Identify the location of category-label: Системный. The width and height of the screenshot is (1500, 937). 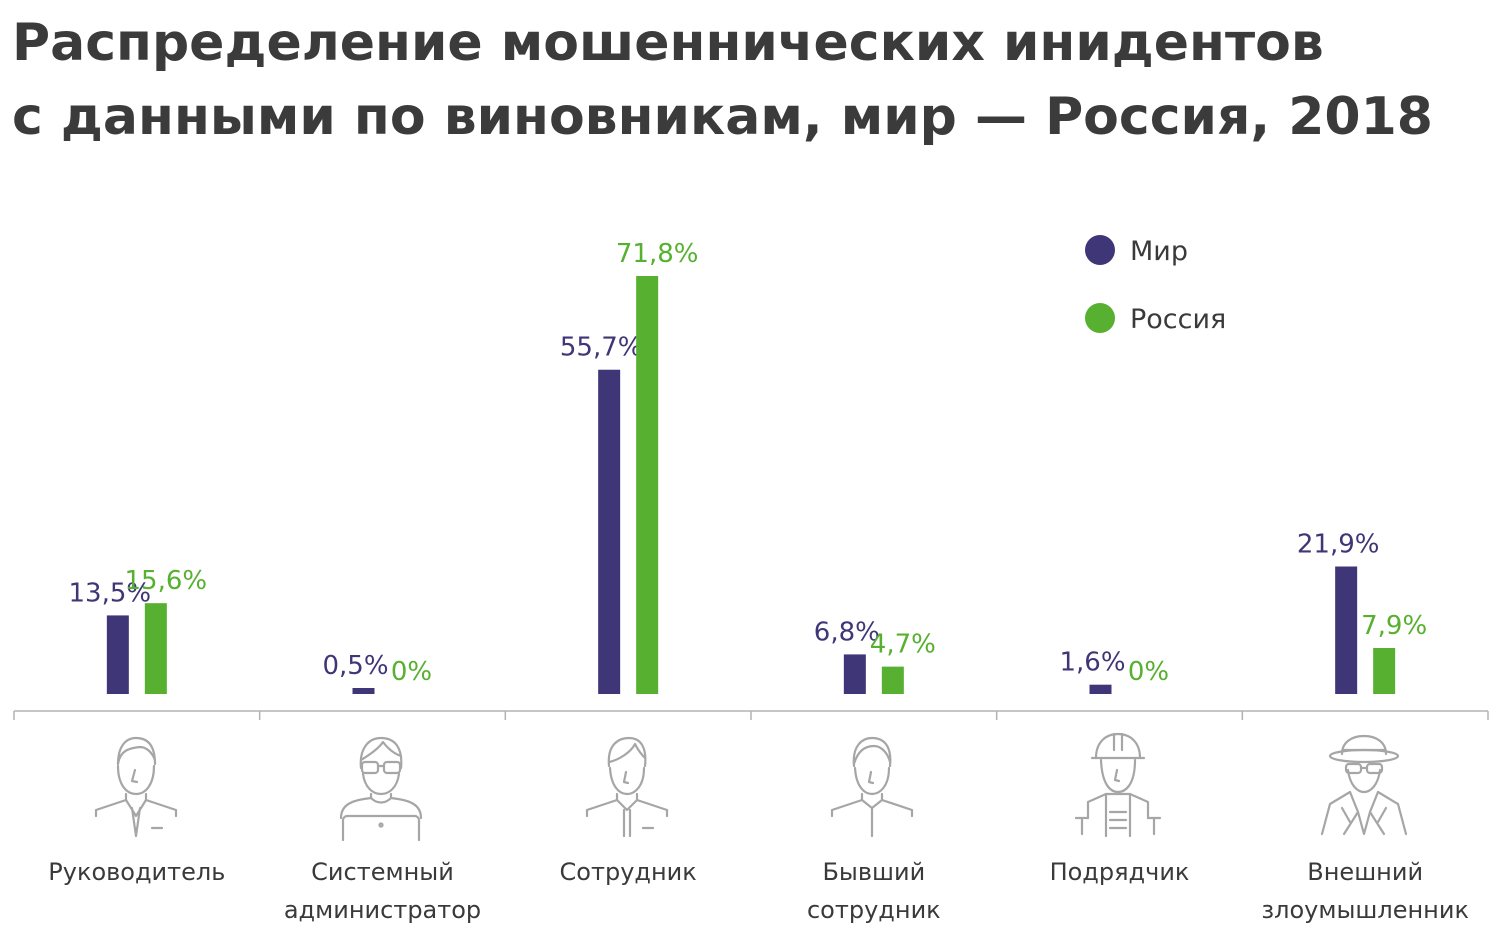
(382, 872).